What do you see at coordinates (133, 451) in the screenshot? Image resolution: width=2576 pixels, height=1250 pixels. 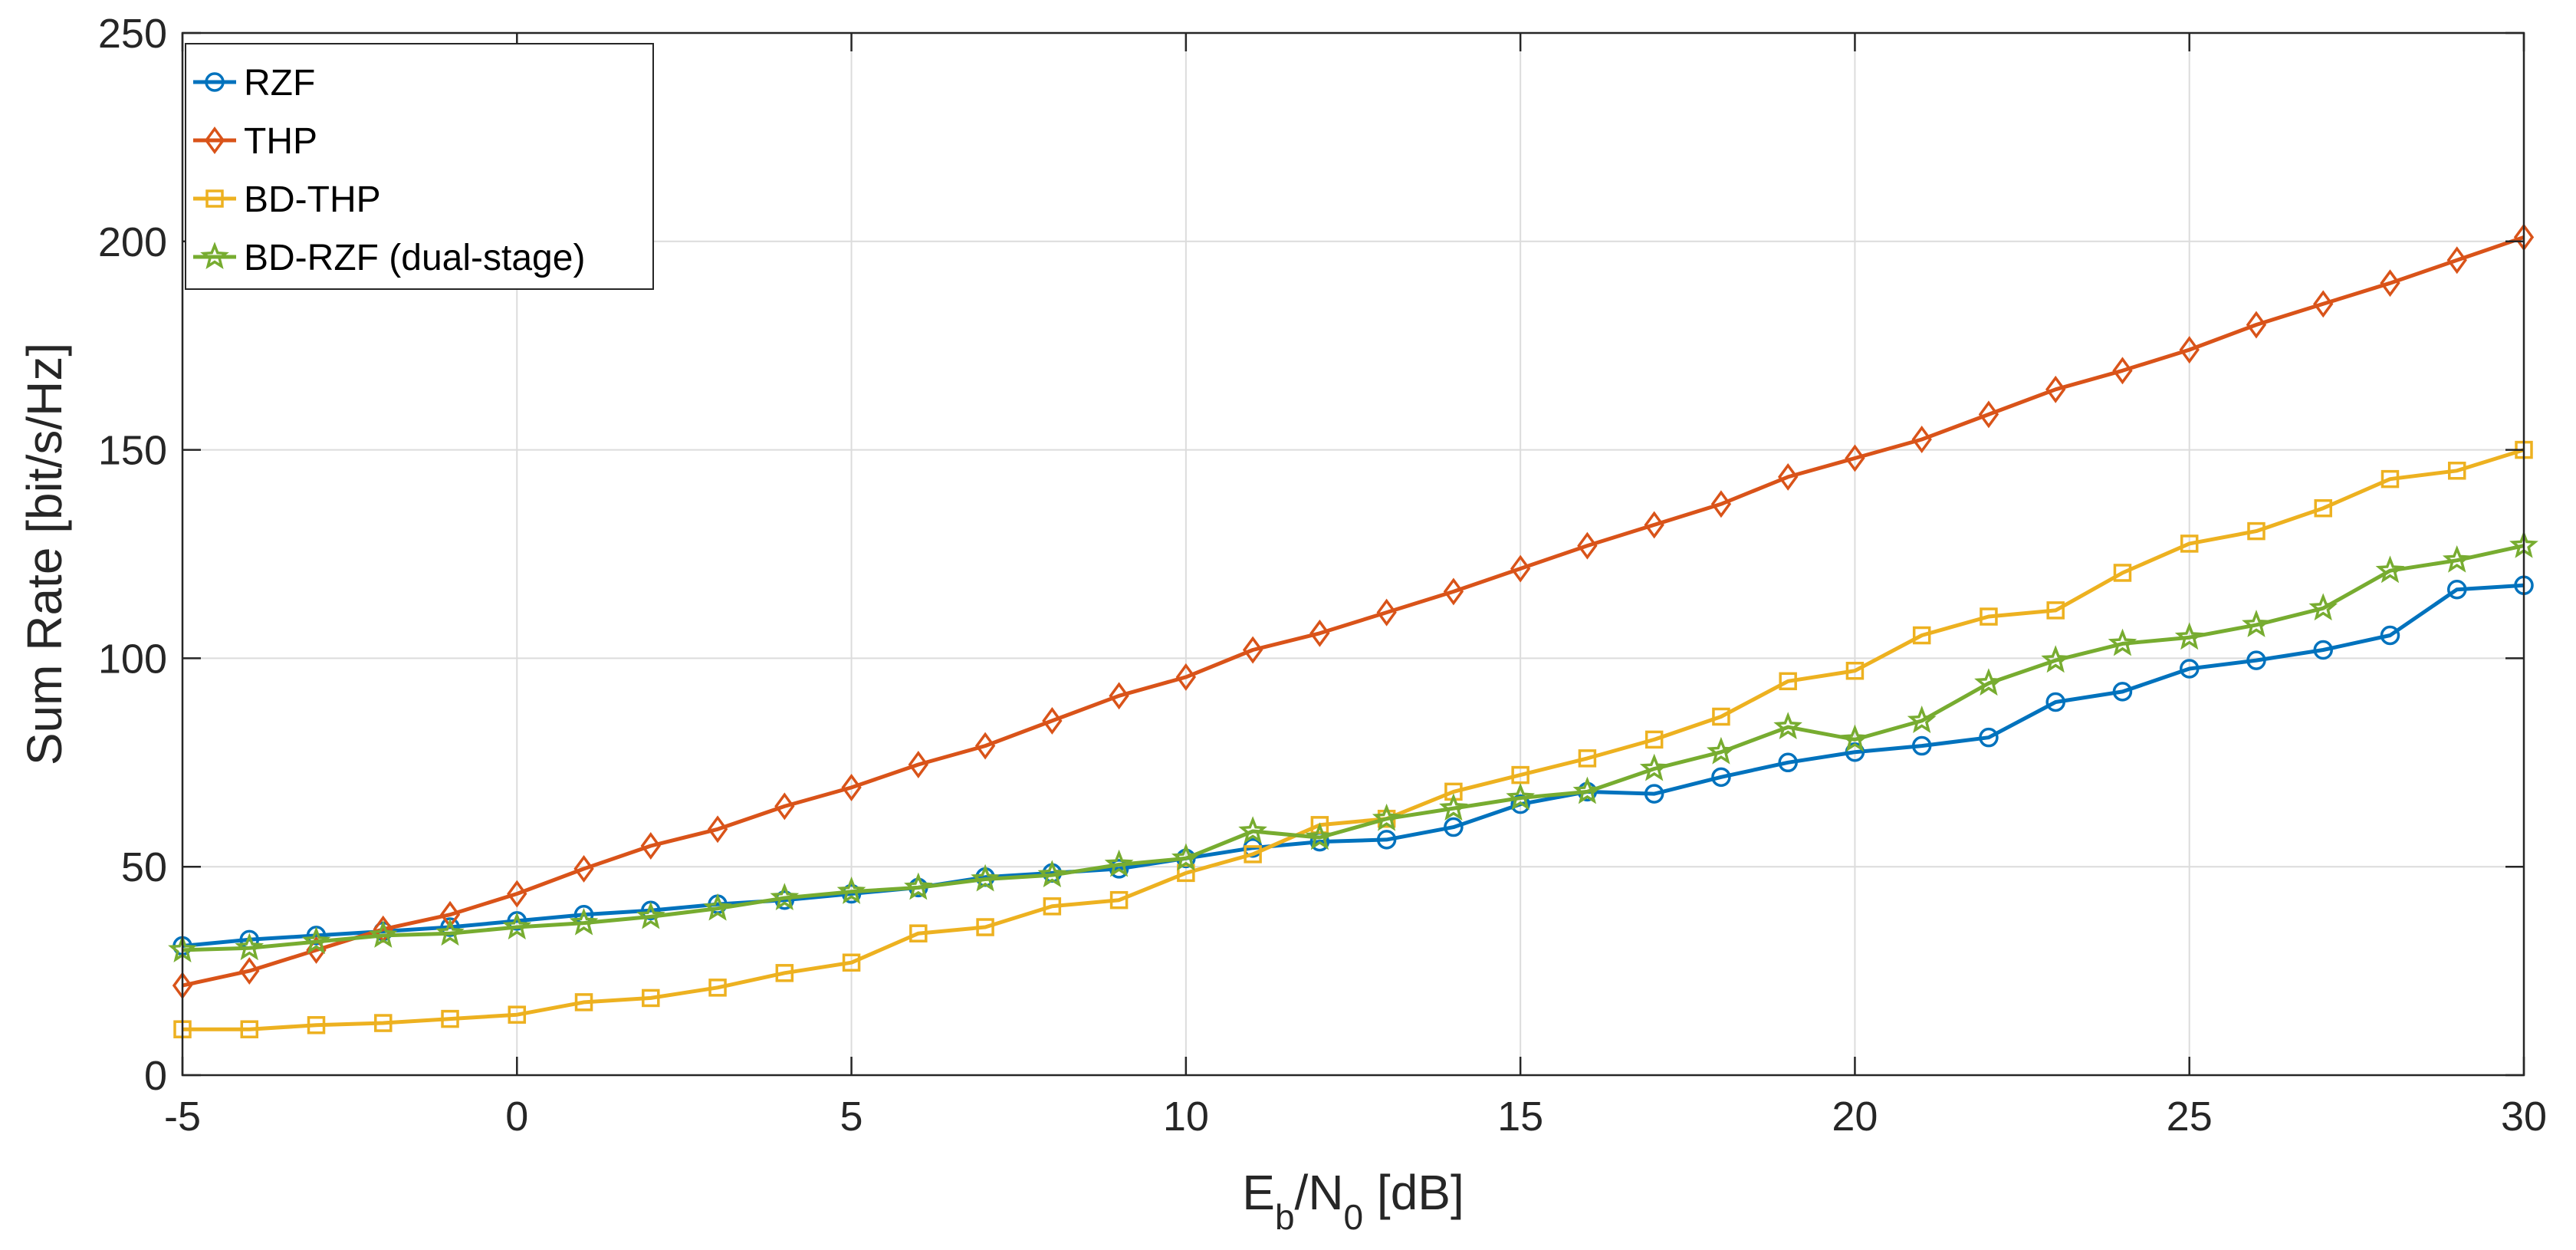 I see `y-tick-label: 150` at bounding box center [133, 451].